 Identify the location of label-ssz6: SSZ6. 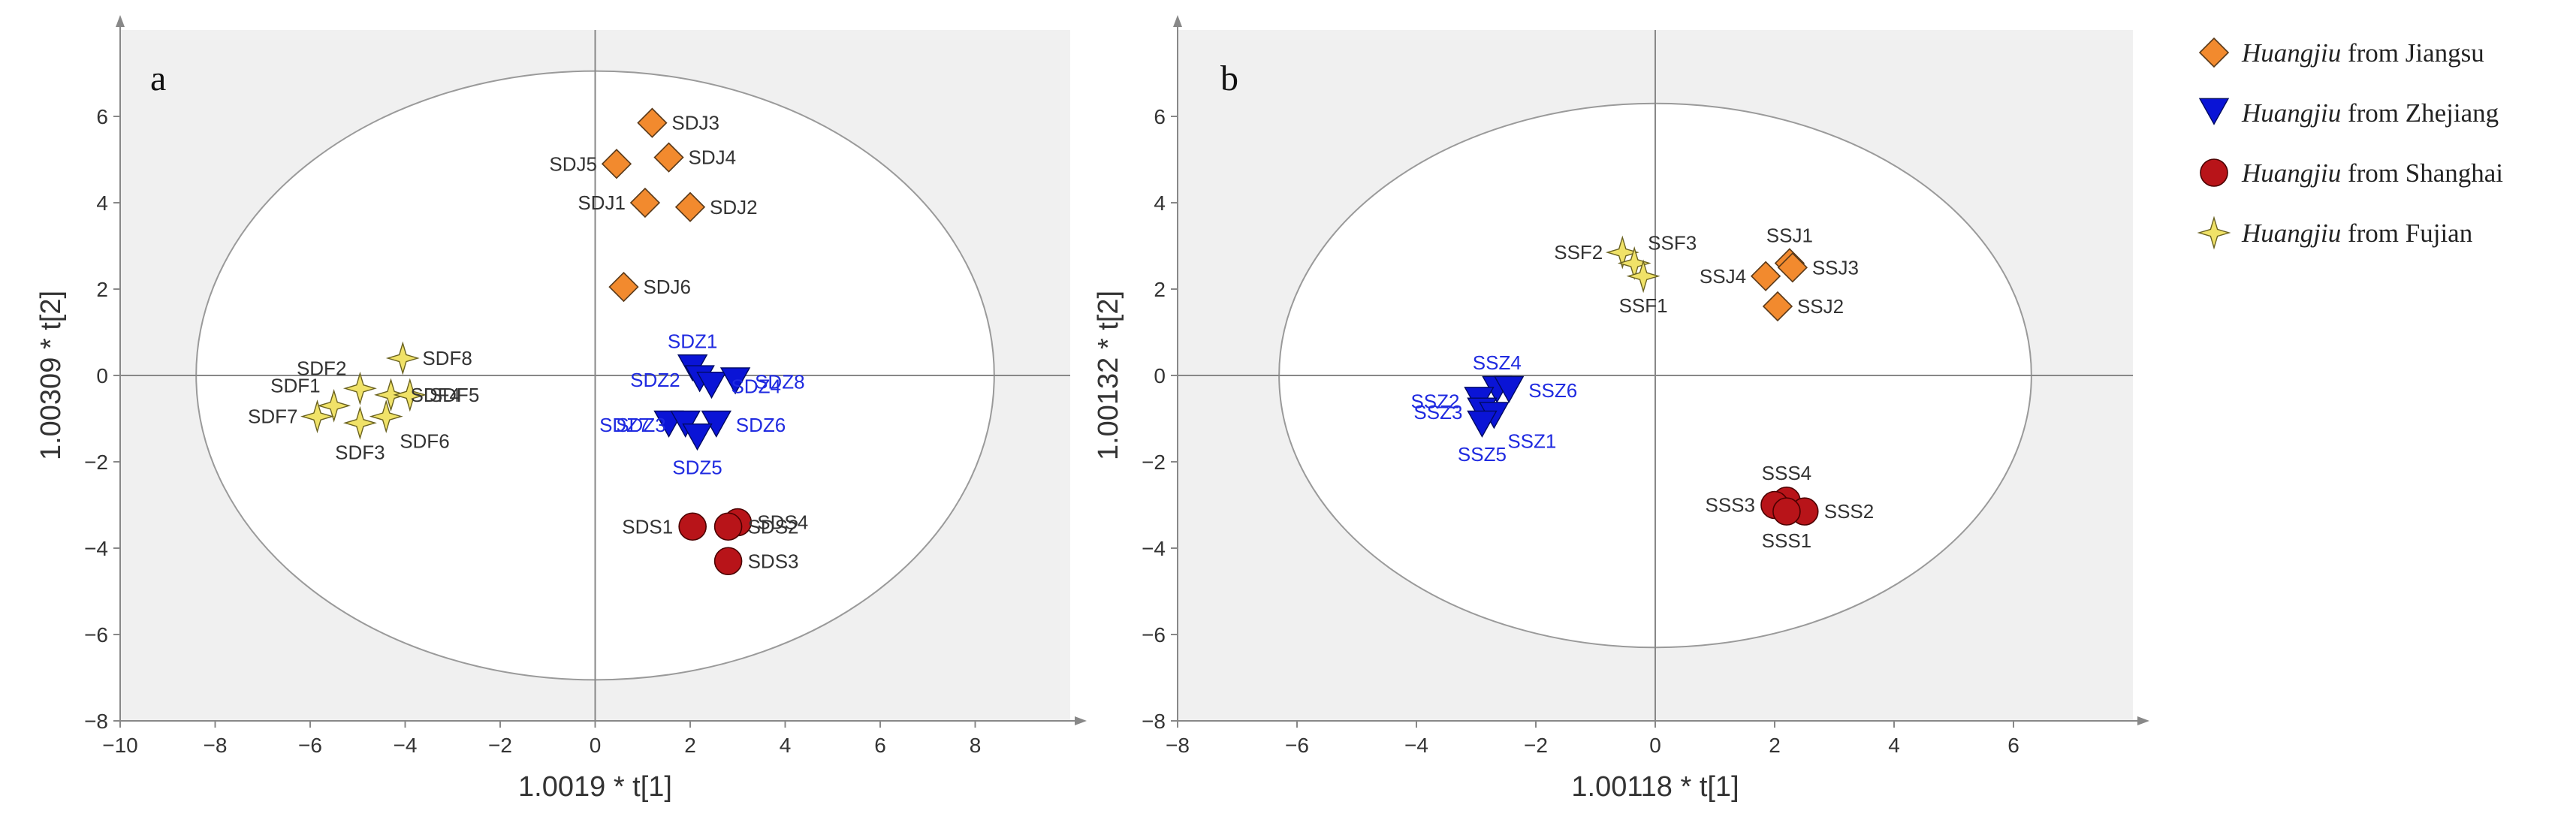
(1552, 390).